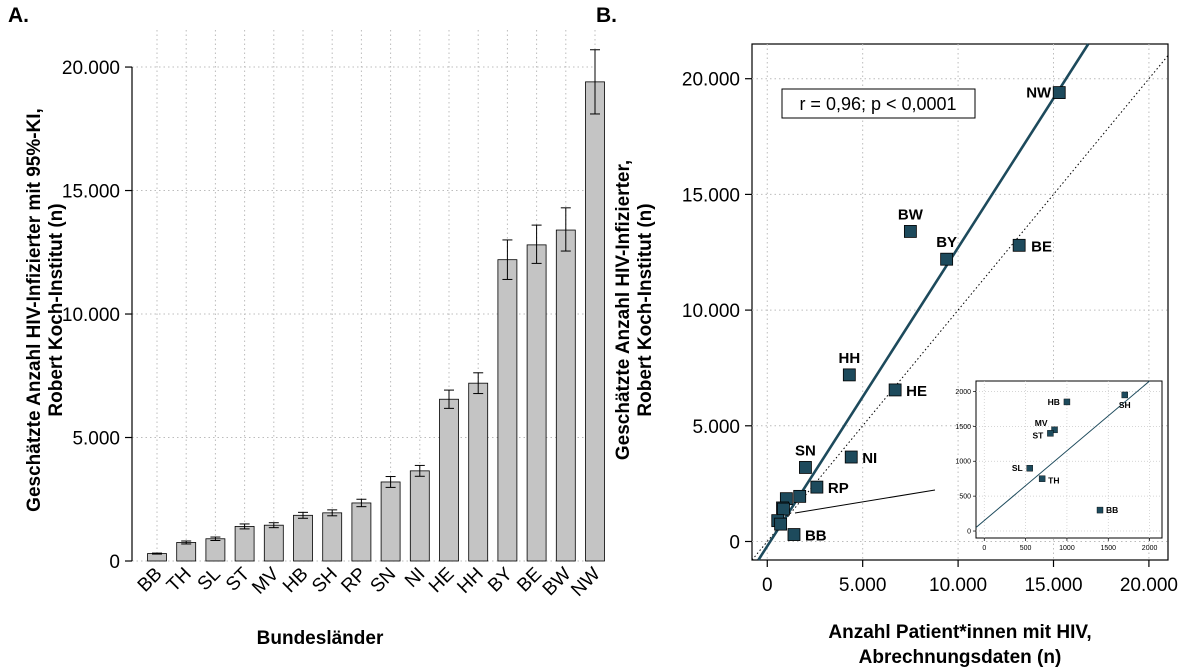  I want to click on panel-a-y-tick-label: 20.000, so click(91, 68).